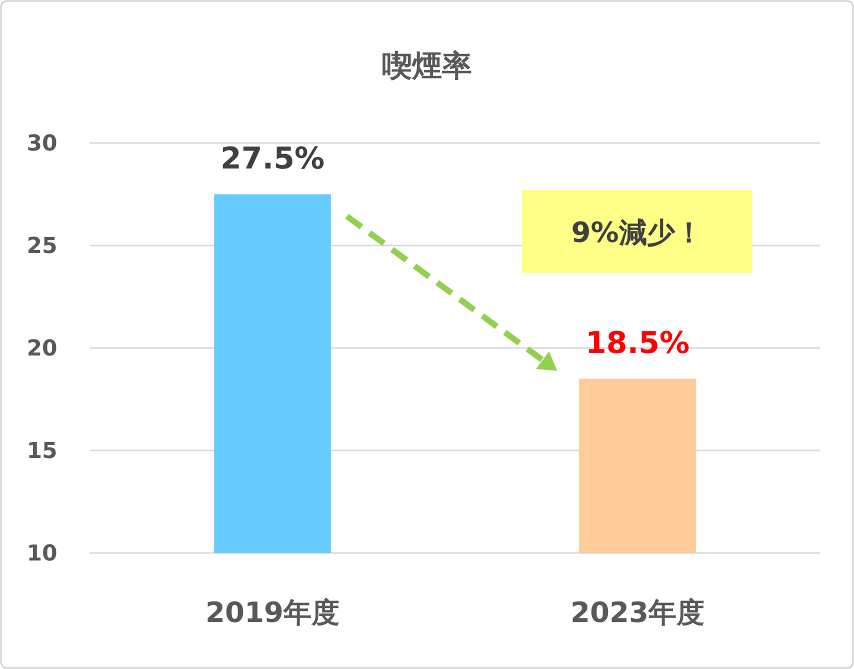 The height and width of the screenshot is (669, 854). I want to click on x-tick-label: 2023年度, so click(637, 612).